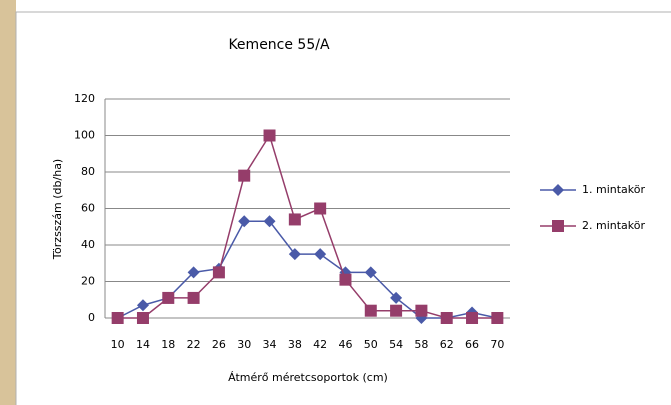 The width and height of the screenshot is (671, 405). I want to click on x-tick-label: 18, so click(168, 344).